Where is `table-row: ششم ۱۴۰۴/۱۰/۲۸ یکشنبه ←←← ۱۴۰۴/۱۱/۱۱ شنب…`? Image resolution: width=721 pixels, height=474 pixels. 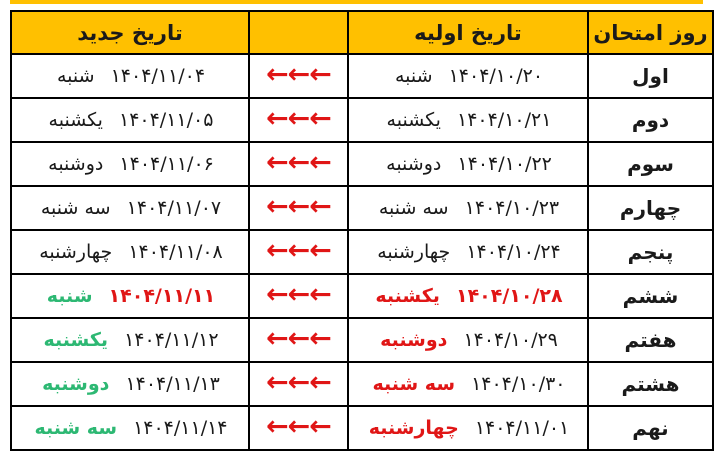 table-row: ششم ۱۴۰۴/۱۰/۲۸ یکشنبه ←←← ۱۴۰۴/۱۱/۱۱ شنب… is located at coordinates (362, 296).